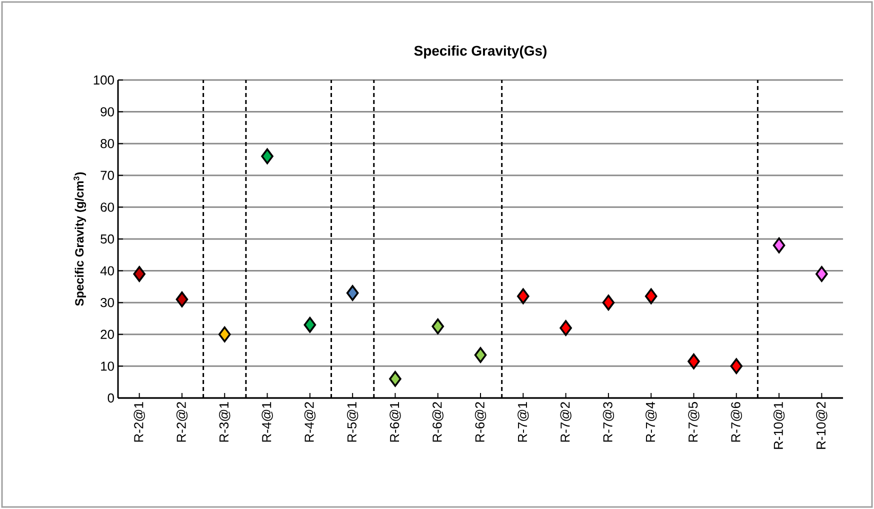 This screenshot has width=874, height=509. What do you see at coordinates (107, 366) in the screenshot?
I see `y-tick-label: 10` at bounding box center [107, 366].